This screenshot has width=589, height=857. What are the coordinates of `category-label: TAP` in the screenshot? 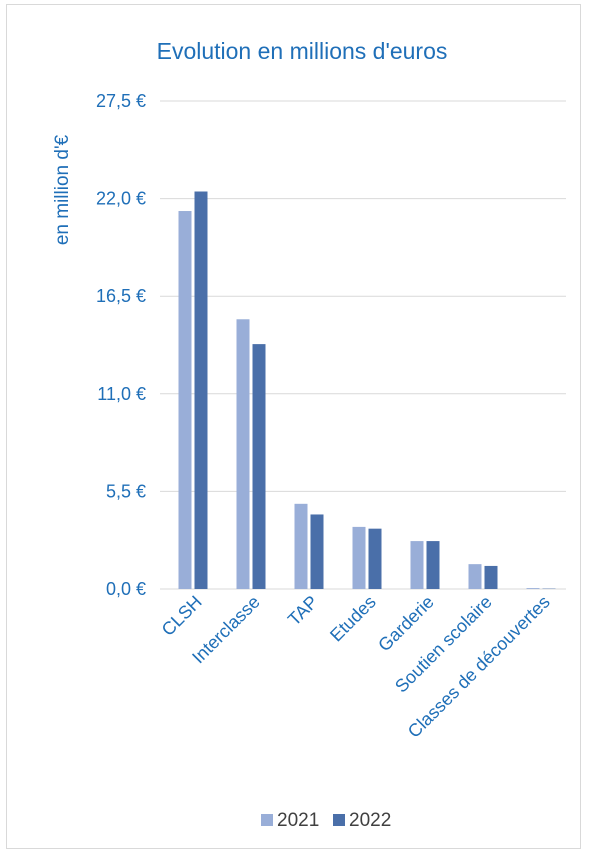 It's located at (303, 611).